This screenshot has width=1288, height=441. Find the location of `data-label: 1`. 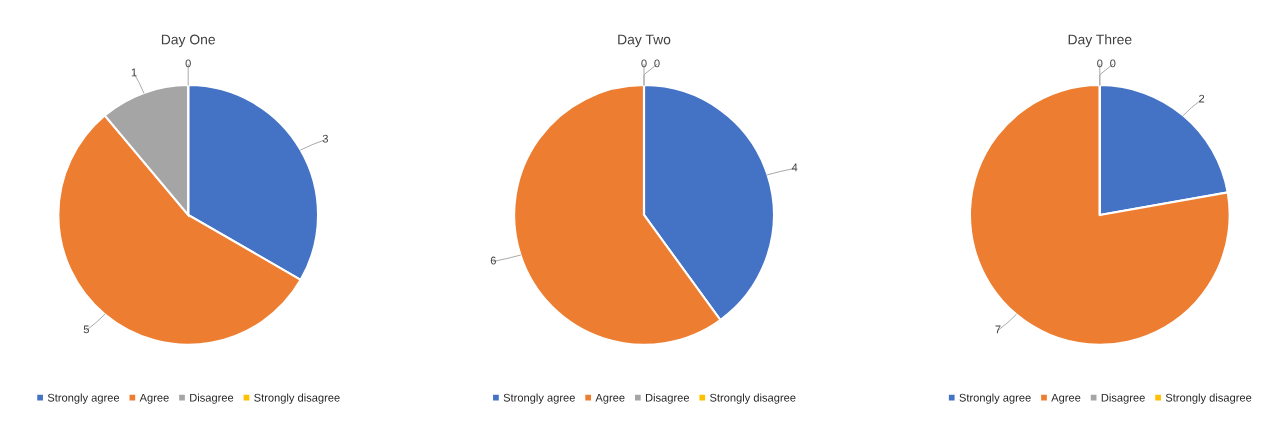

data-label: 1 is located at coordinates (134, 72).